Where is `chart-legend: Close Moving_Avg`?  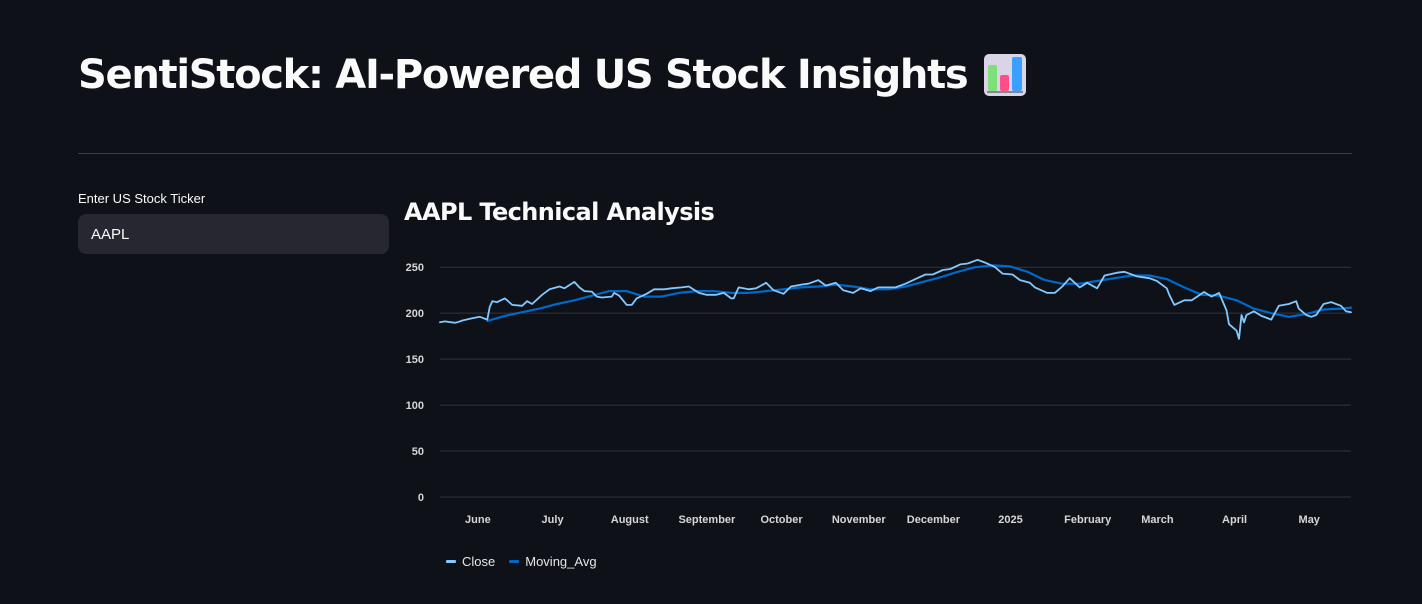 chart-legend: Close Moving_Avg is located at coordinates (521, 561).